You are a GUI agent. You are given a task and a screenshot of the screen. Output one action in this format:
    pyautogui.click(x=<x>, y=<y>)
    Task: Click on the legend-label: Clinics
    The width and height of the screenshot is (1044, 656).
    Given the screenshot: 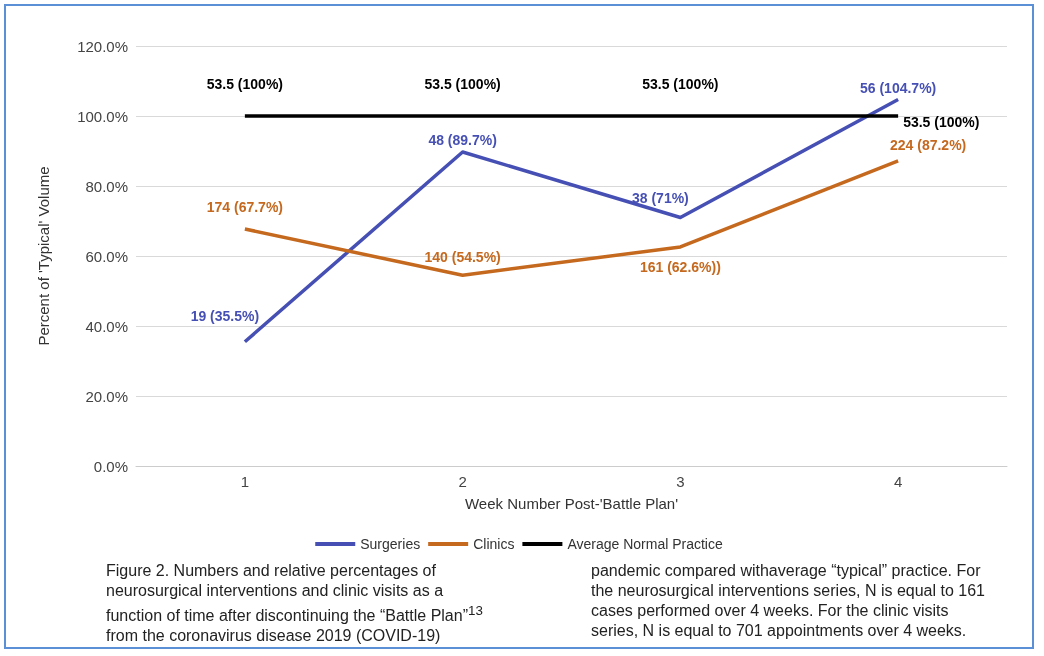 What is the action you would take?
    pyautogui.click(x=494, y=544)
    